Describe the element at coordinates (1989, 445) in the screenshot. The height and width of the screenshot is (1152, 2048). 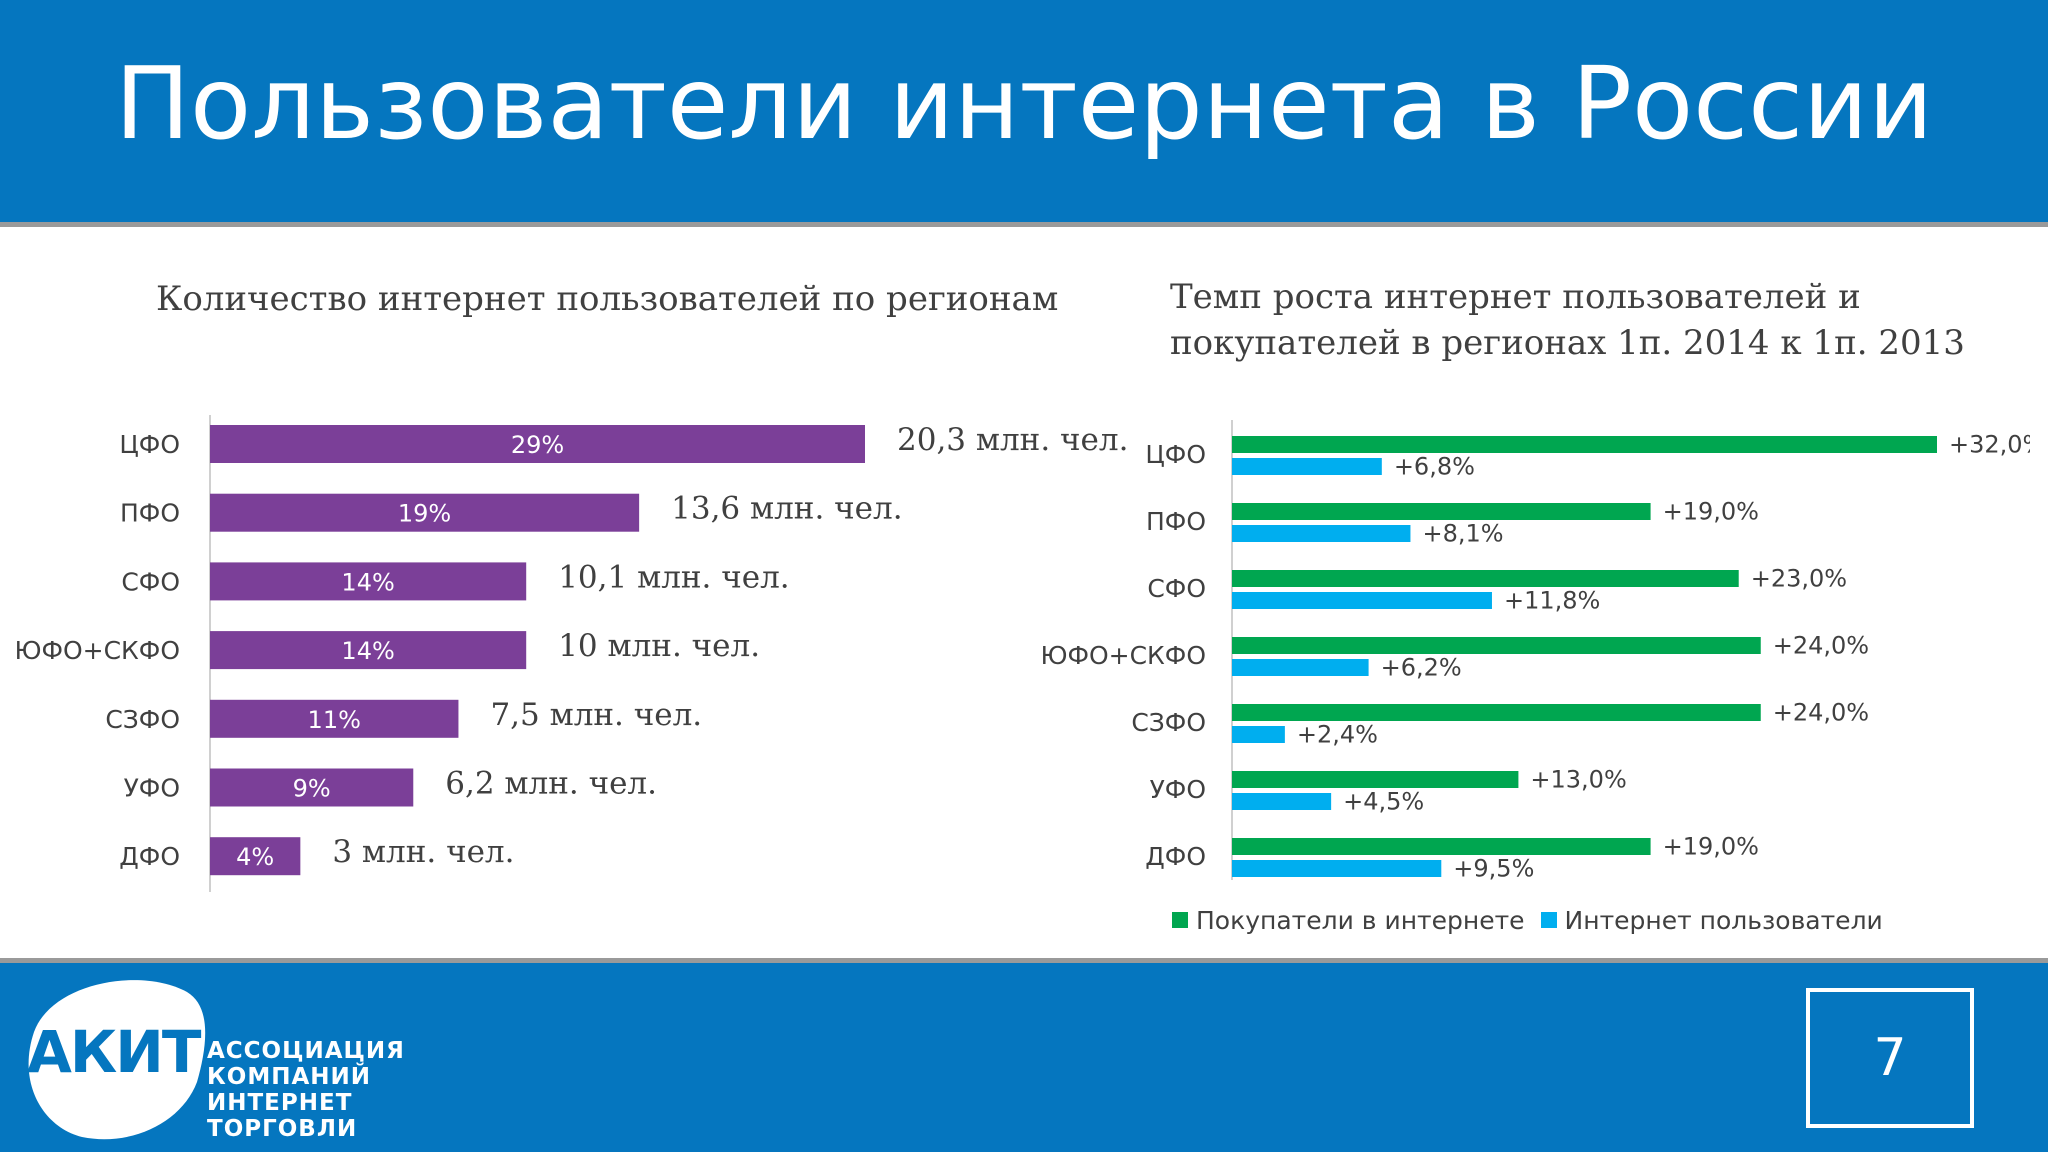
I see `buyers-label-1: +32,0%` at that location.